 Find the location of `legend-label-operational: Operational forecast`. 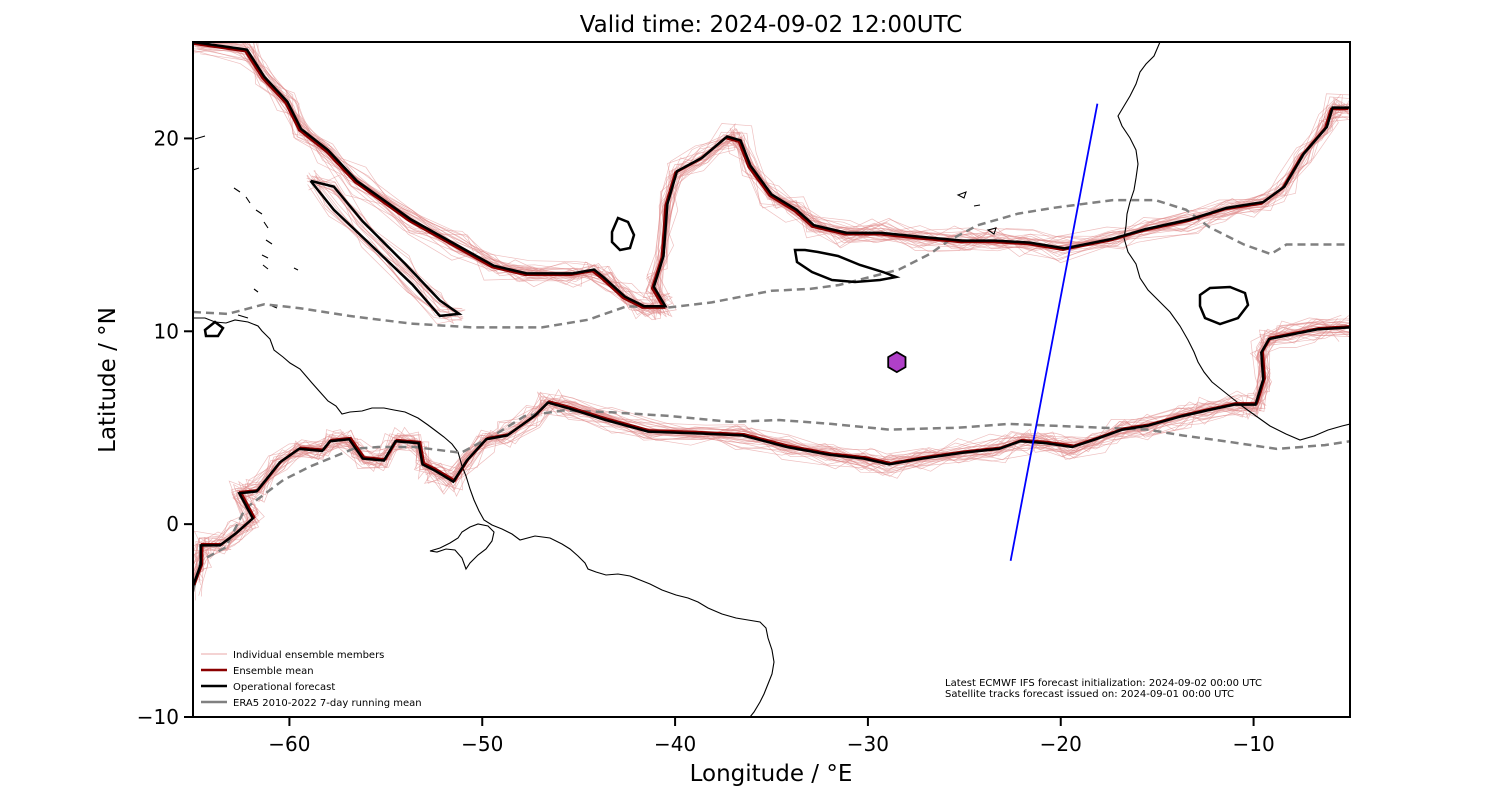

legend-label-operational: Operational forecast is located at coordinates (284, 687).